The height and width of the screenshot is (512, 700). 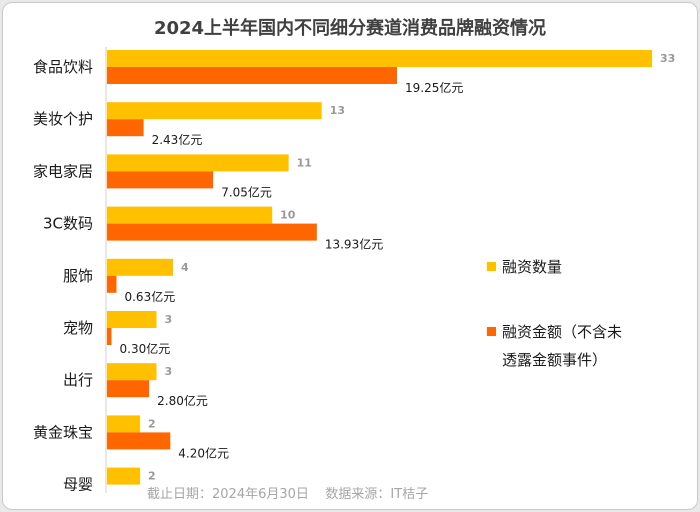 What do you see at coordinates (337, 110) in the screenshot?
I see `count-value-label: 13` at bounding box center [337, 110].